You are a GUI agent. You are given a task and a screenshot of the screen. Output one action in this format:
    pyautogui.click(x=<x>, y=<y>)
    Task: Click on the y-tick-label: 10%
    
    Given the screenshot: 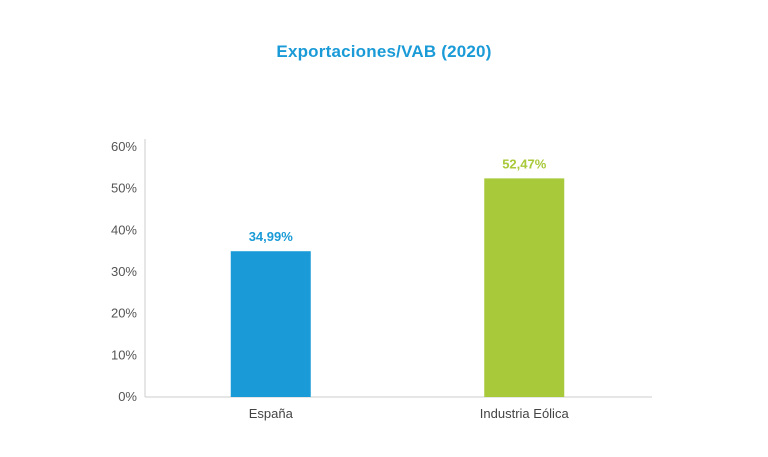 What is the action you would take?
    pyautogui.click(x=124, y=354)
    